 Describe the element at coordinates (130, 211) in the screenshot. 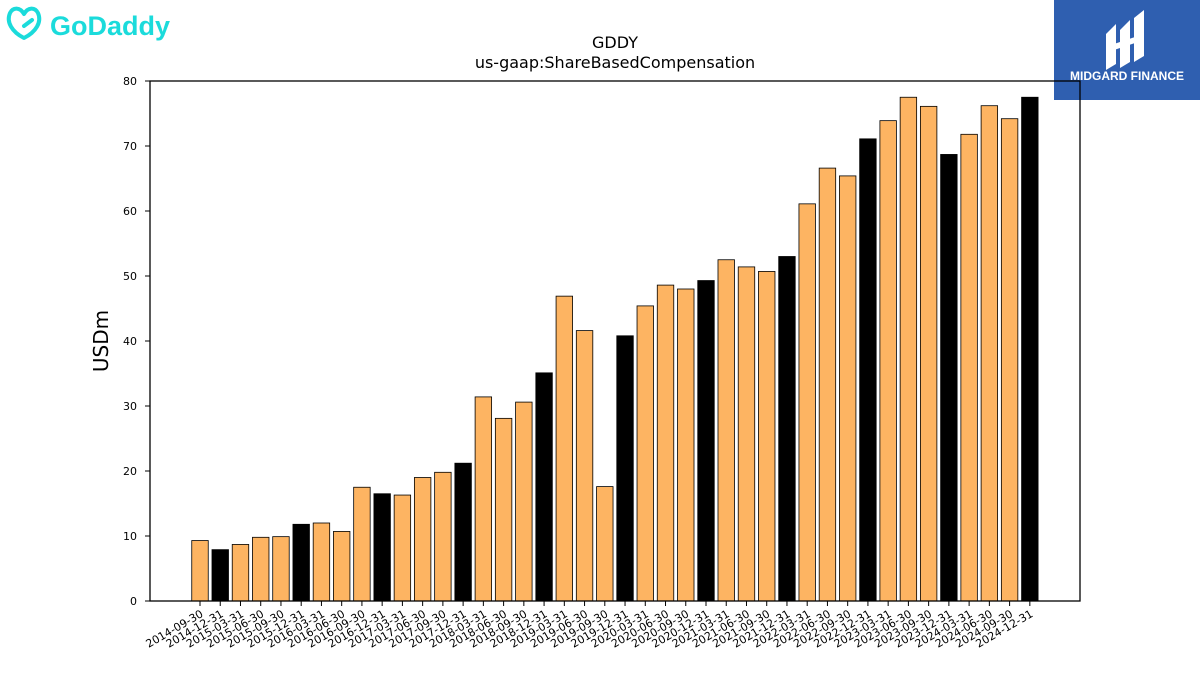

I see `y-tick-label: 60` at that location.